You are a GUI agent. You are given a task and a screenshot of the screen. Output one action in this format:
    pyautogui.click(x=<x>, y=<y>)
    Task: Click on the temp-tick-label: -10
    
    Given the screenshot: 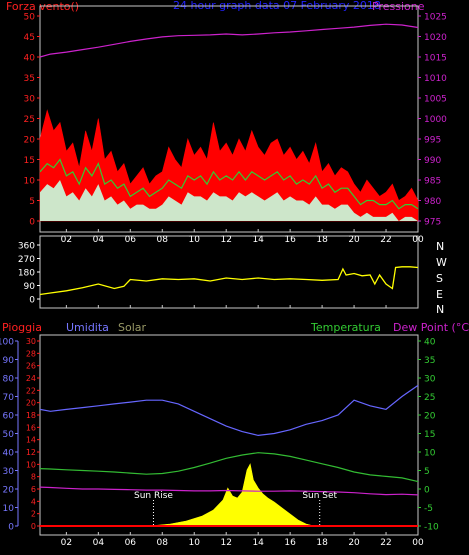 What is the action you would take?
    pyautogui.click(x=431, y=528)
    